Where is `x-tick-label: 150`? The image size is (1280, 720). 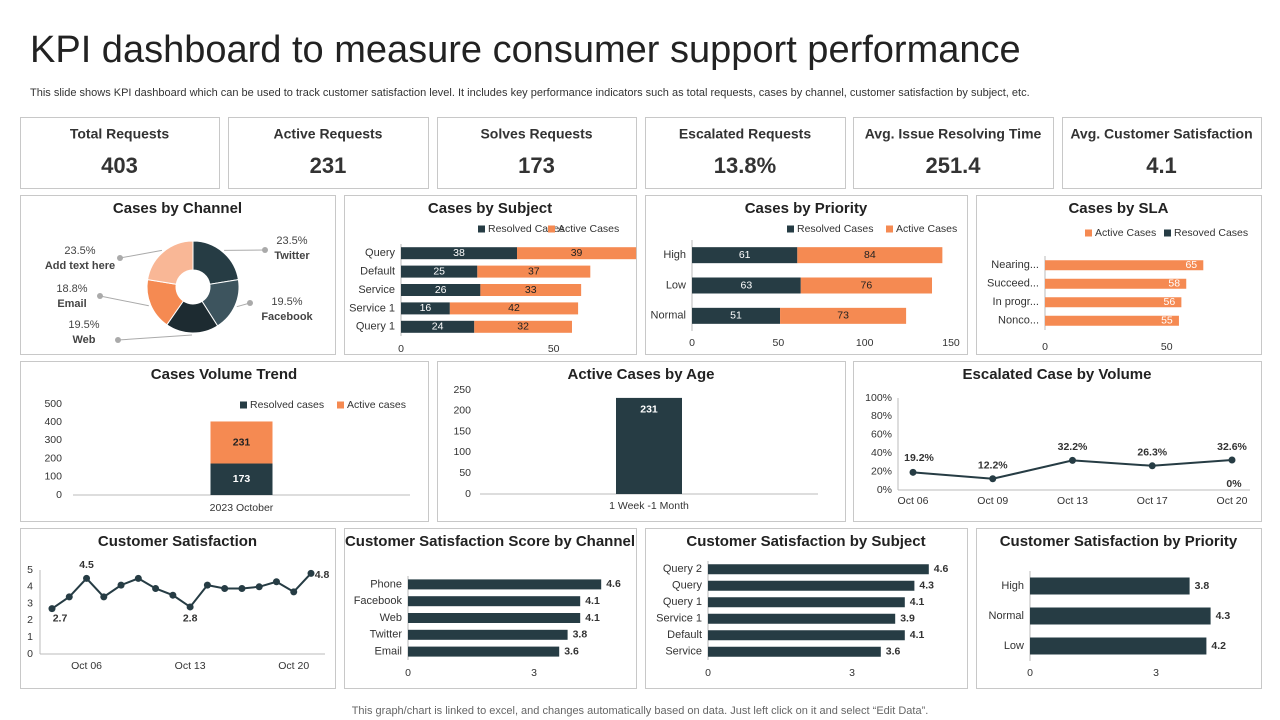 x-tick-label: 150 is located at coordinates (951, 343).